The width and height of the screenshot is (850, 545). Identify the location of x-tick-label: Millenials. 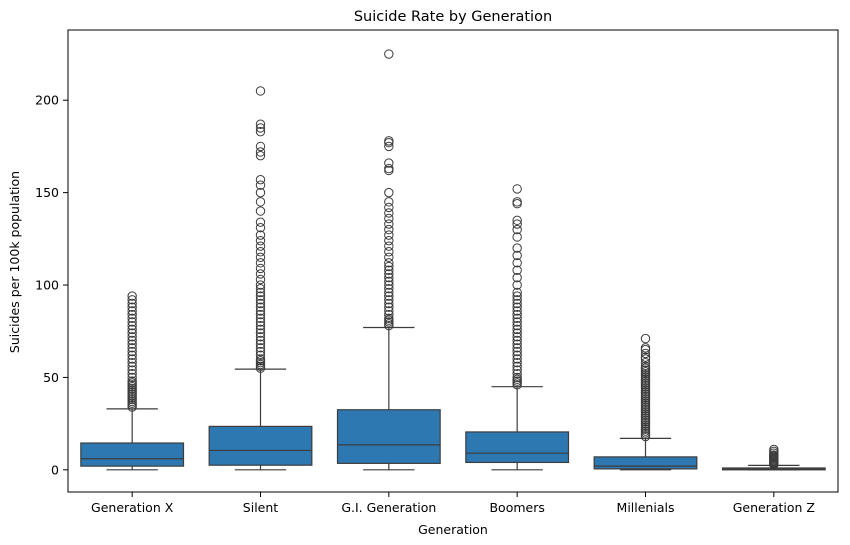
(646, 507).